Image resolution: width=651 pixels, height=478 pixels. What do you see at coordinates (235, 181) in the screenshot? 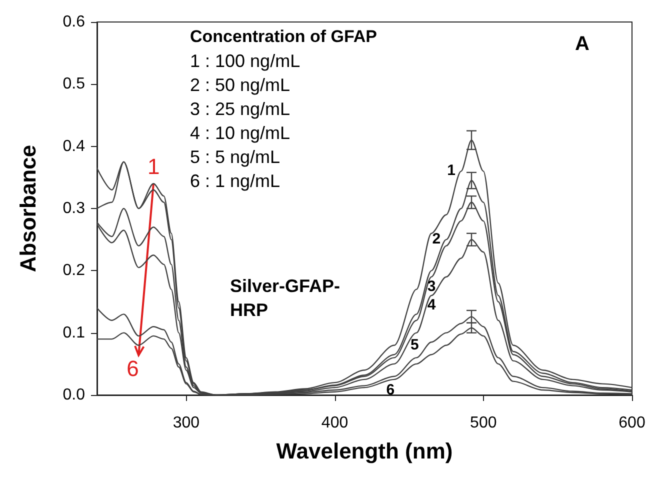
I see `annotation: 6 : 1 ng/mL` at bounding box center [235, 181].